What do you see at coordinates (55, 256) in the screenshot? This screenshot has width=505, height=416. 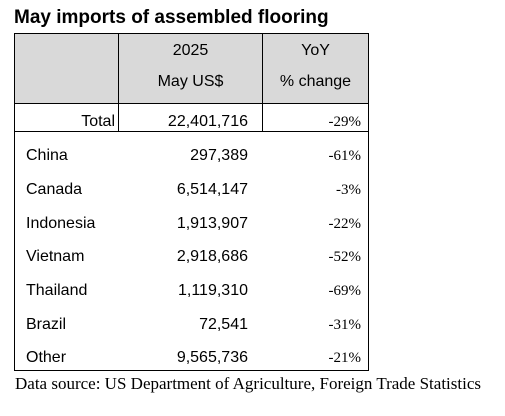 I see `row-country: Vietnam` at bounding box center [55, 256].